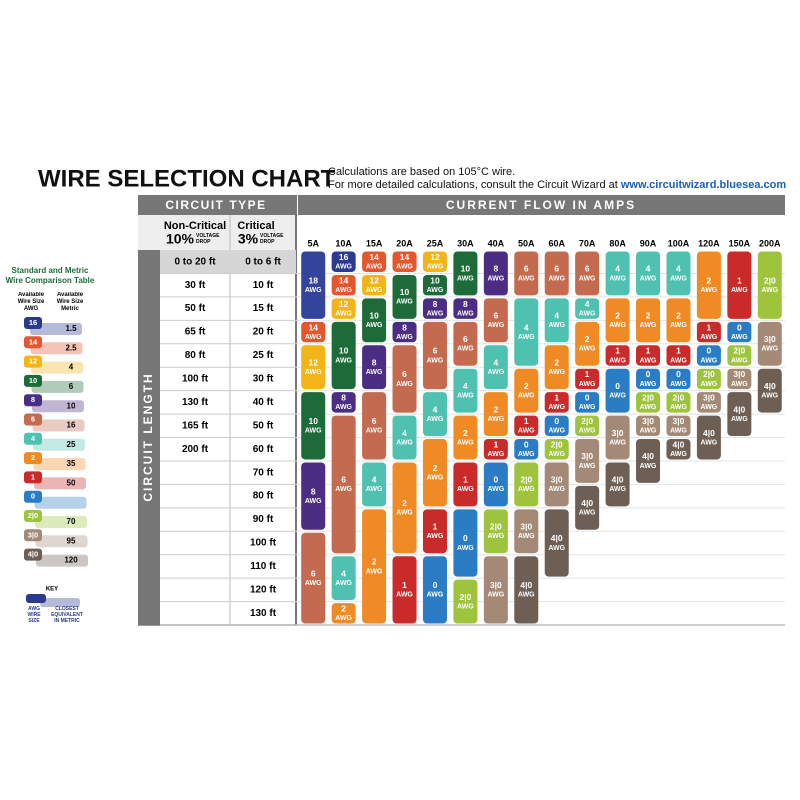 The image size is (800, 800). What do you see at coordinates (33, 534) in the screenshot?
I see `awg-size: 3|0` at bounding box center [33, 534].